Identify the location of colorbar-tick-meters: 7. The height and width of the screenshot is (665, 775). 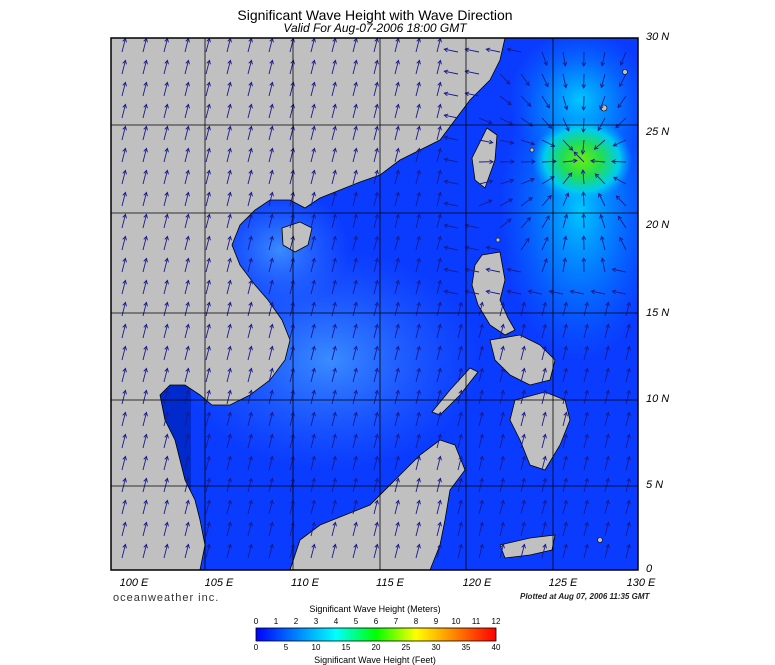
(396, 621).